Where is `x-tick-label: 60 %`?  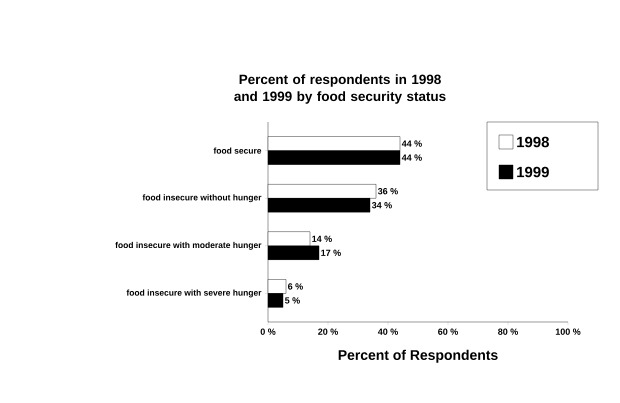 x-tick-label: 60 % is located at coordinates (448, 331).